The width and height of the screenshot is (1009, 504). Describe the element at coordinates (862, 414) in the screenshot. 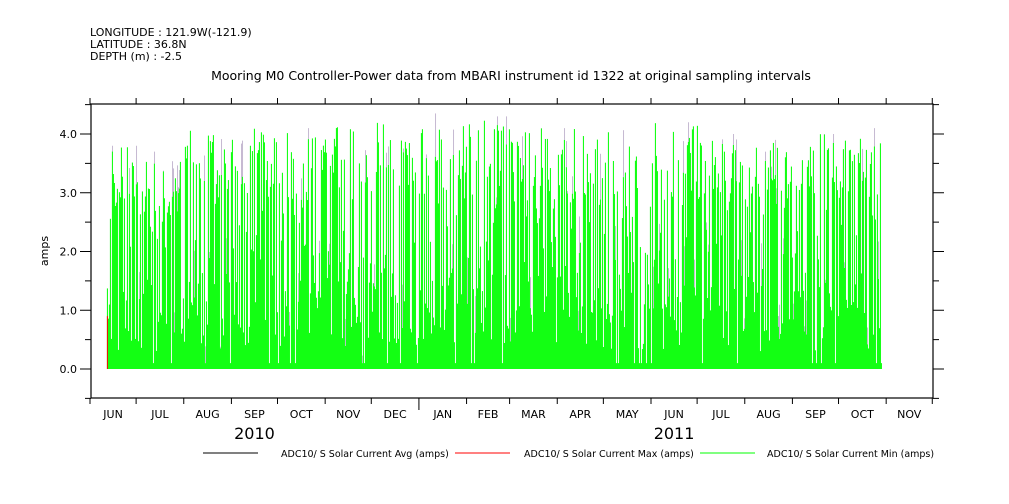

I see `x-tick-label: OCT` at that location.